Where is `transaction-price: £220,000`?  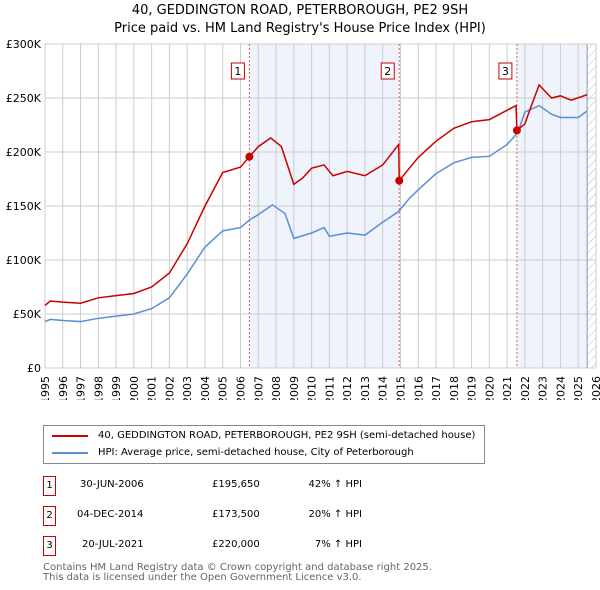 transaction-price: £220,000 is located at coordinates (236, 544).